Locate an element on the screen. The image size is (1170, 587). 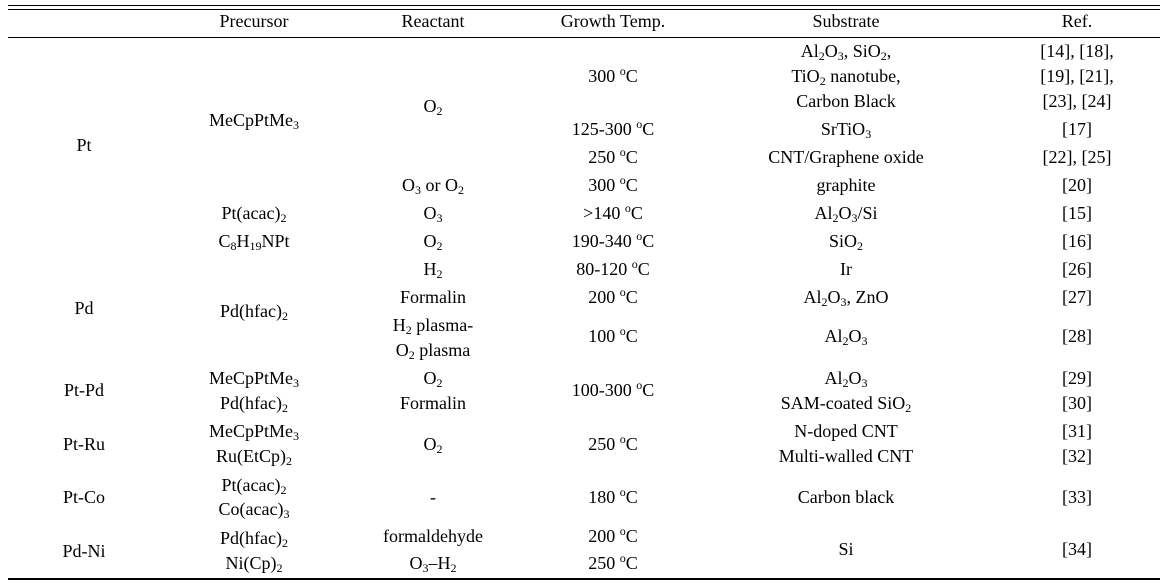
substrate-cell: TiO2 nanotube, is located at coordinates (846, 77).